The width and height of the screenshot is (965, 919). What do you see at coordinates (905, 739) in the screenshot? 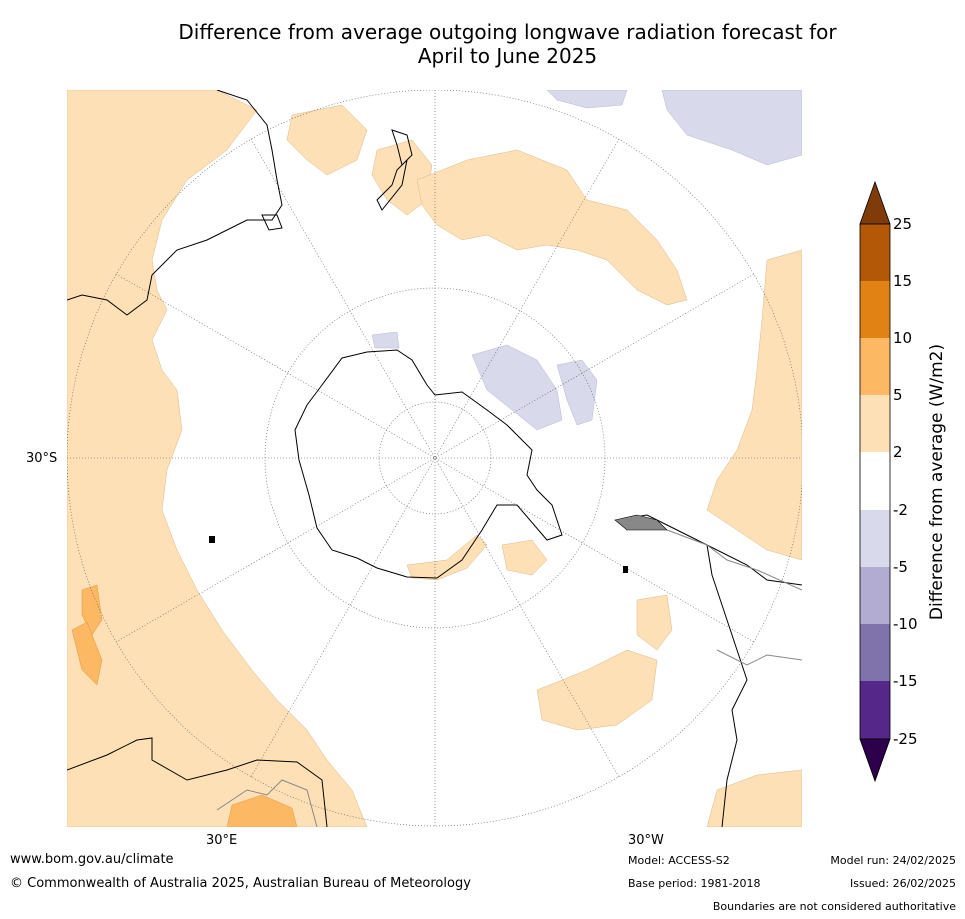
I see `colorbar-tick: -25` at bounding box center [905, 739].